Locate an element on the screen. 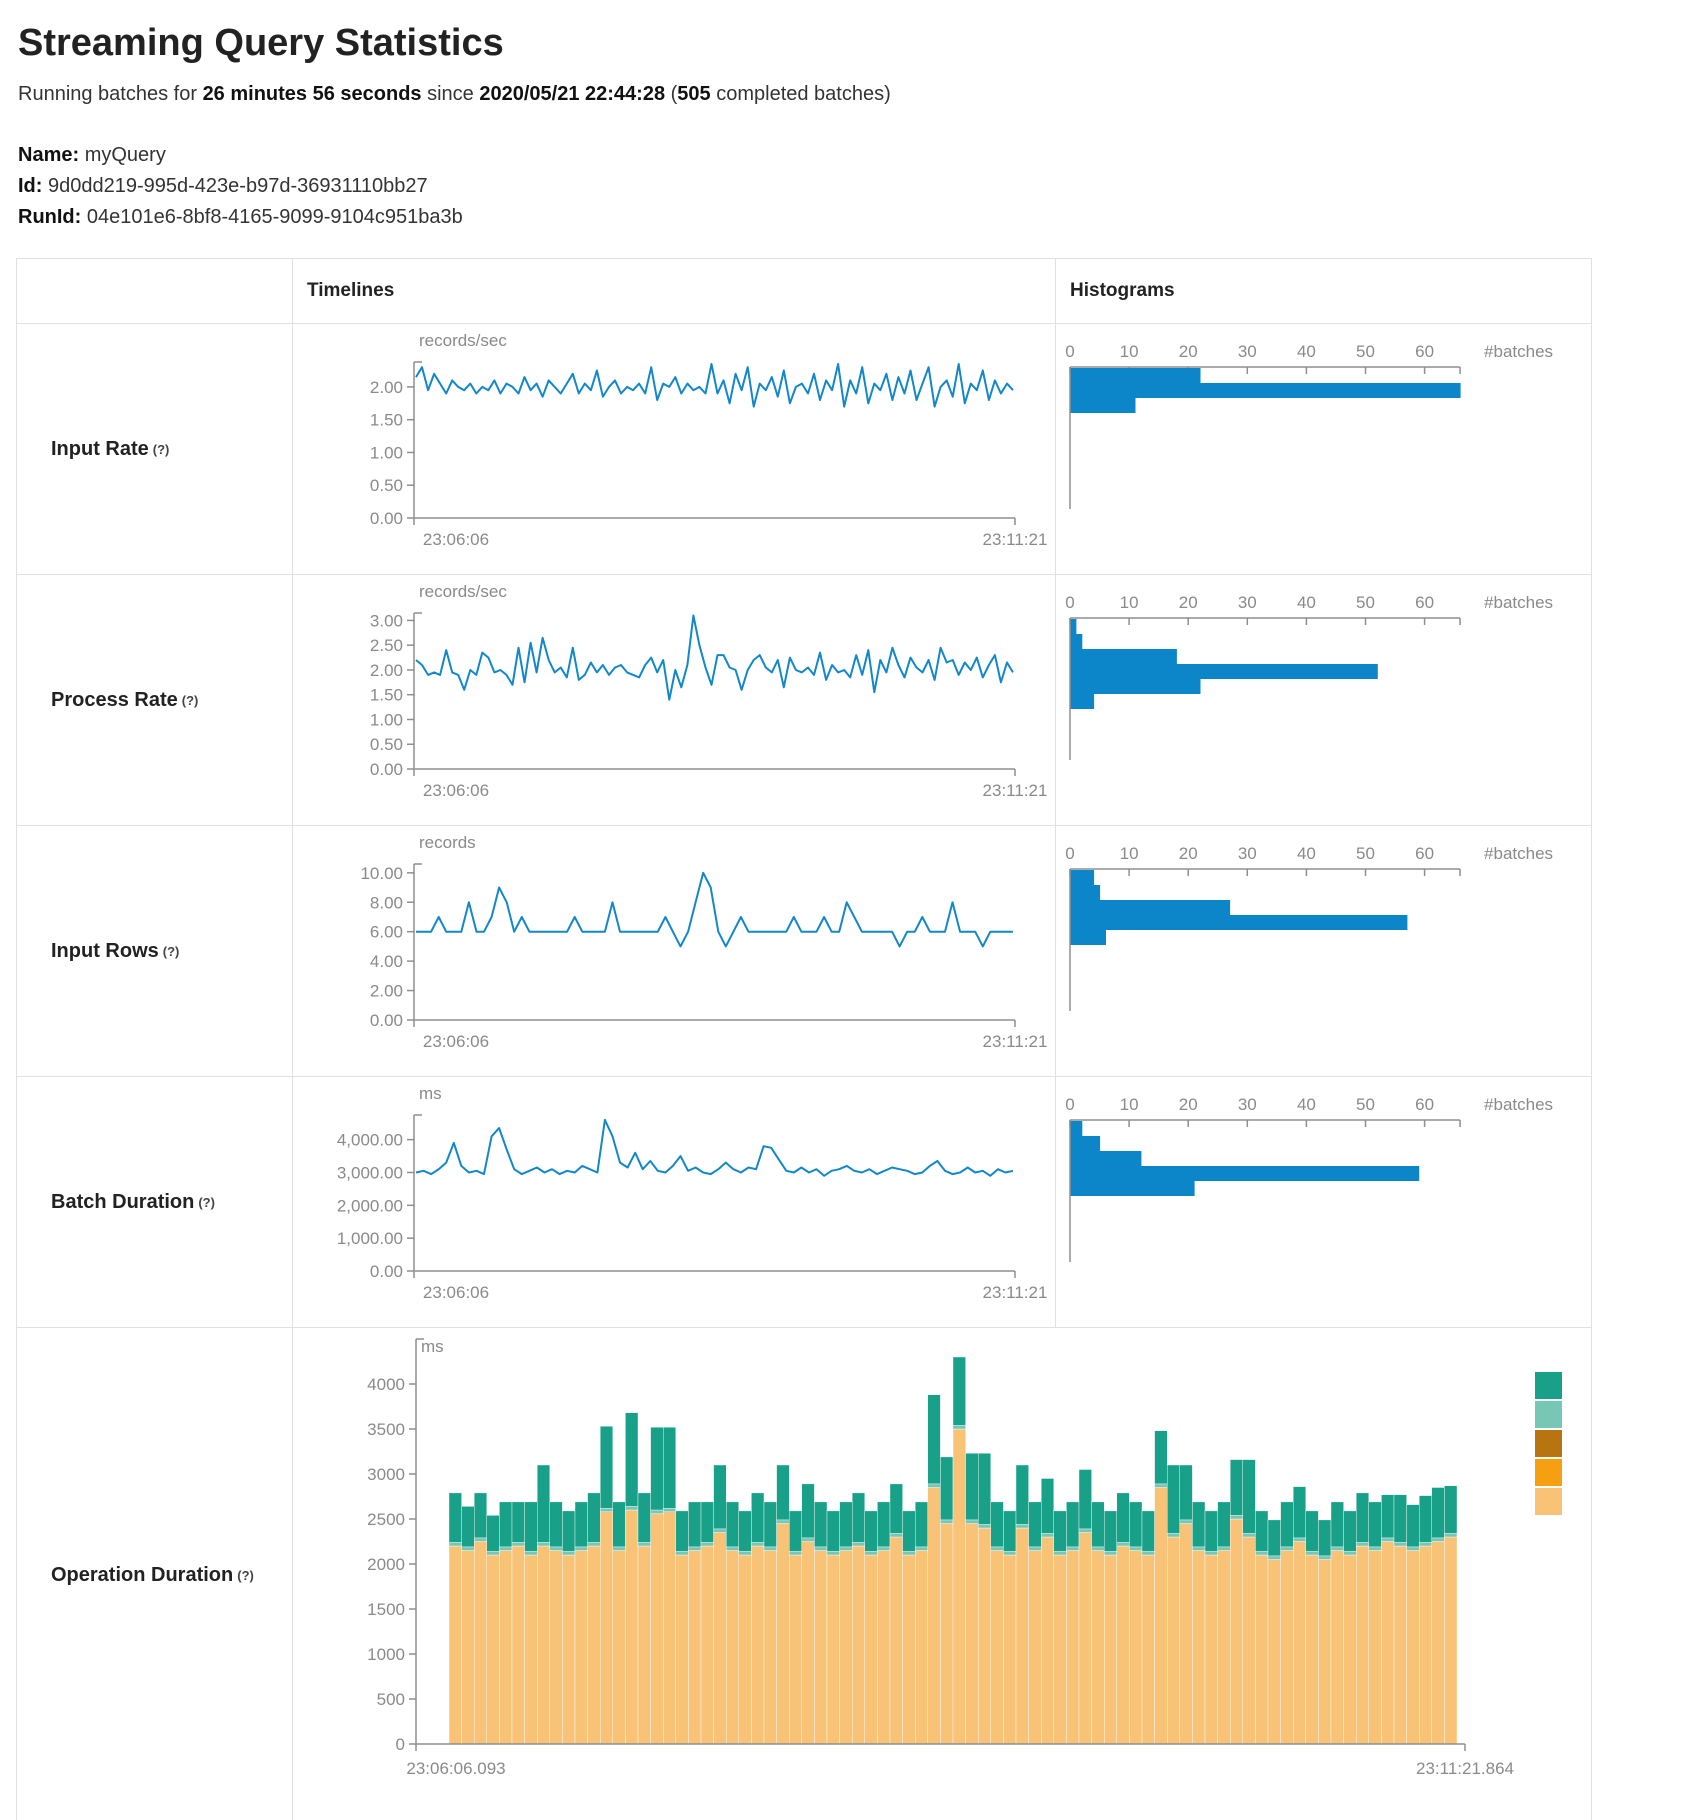 Image resolution: width=1693 pixels, height=1820 pixels. svg-text: 2,000.00 is located at coordinates (370, 1205).